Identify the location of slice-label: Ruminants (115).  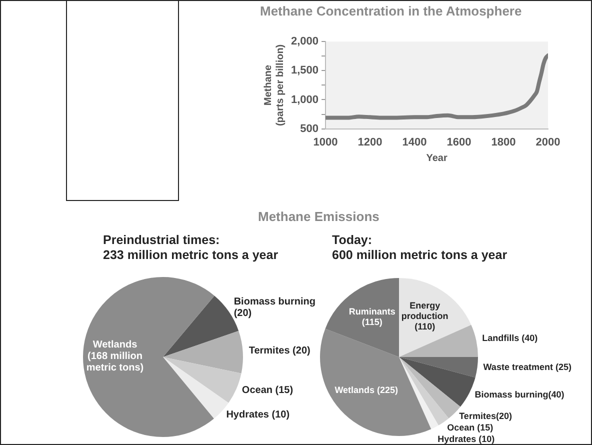
(372, 316).